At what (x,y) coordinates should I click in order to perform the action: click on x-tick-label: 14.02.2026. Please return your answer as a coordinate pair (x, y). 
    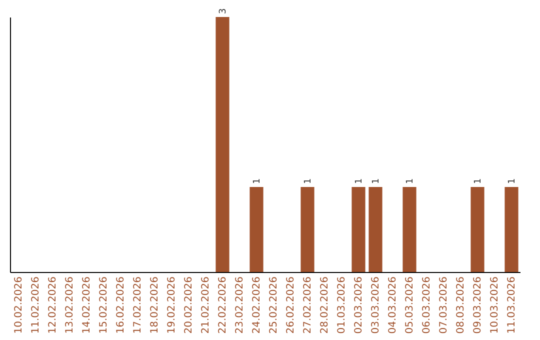
    Looking at the image, I should click on (87, 305).